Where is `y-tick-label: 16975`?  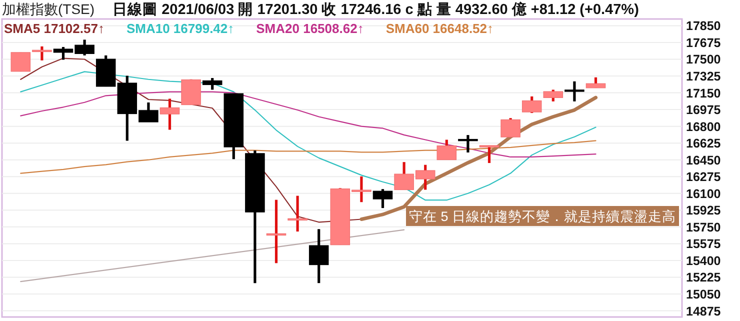
y-tick-label: 16975 is located at coordinates (703, 110).